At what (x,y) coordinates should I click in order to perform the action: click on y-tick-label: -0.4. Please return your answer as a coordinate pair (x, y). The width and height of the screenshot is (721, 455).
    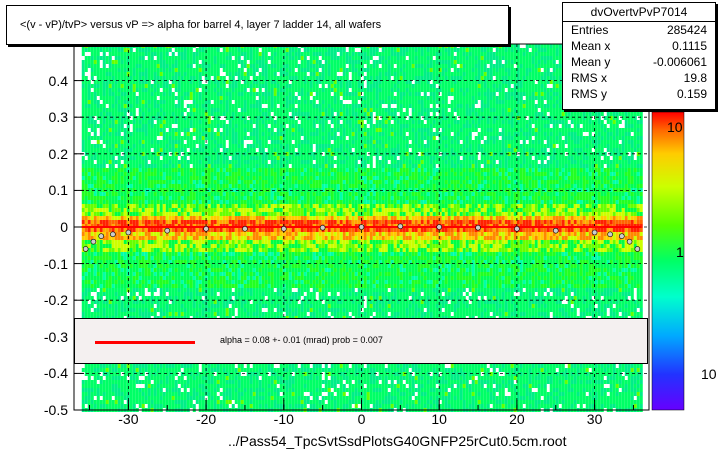
    Looking at the image, I should click on (55, 373).